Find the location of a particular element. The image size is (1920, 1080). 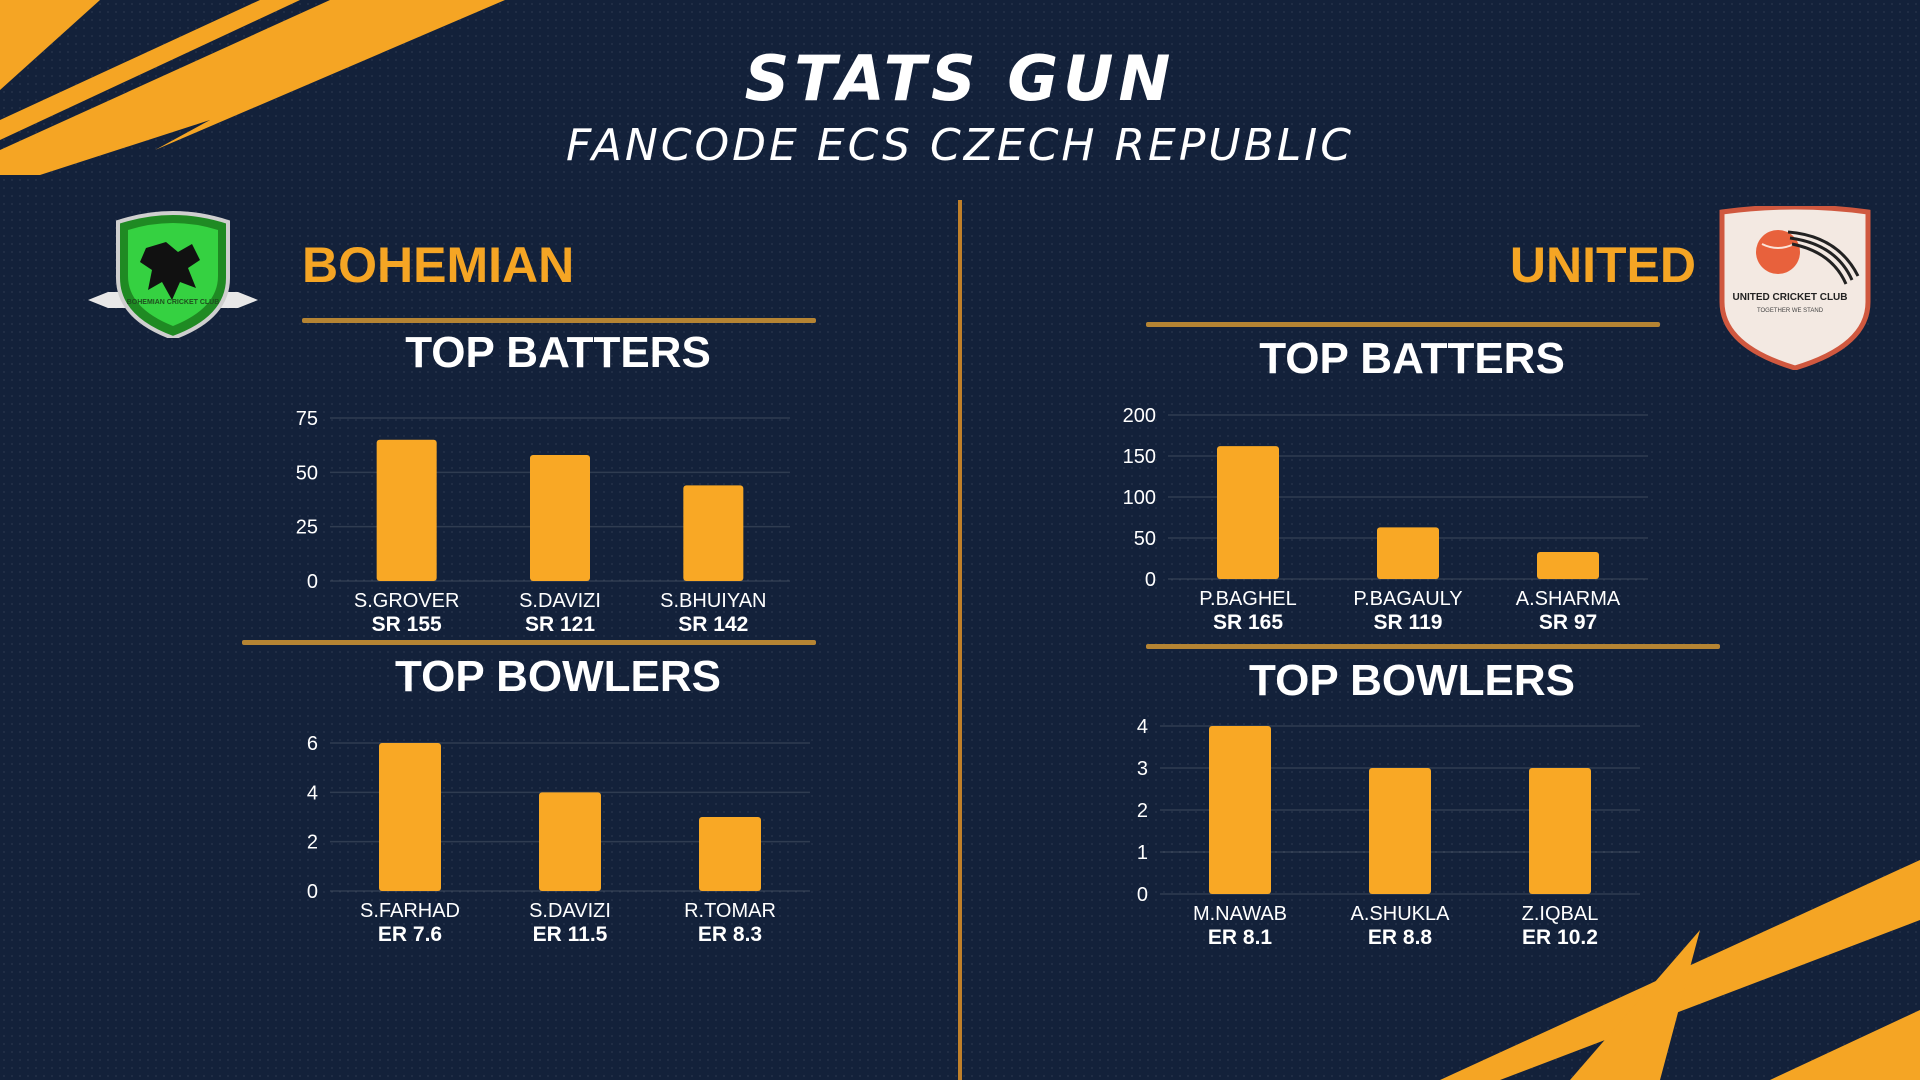

rule-right-middle is located at coordinates (1433, 646).